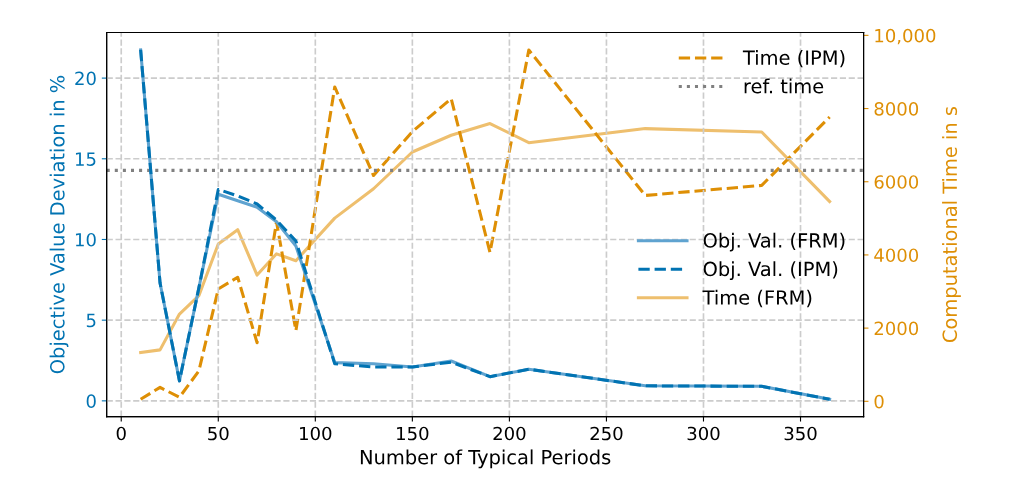  What do you see at coordinates (121, 433) in the screenshot?
I see `x-tick-label: 0` at bounding box center [121, 433].